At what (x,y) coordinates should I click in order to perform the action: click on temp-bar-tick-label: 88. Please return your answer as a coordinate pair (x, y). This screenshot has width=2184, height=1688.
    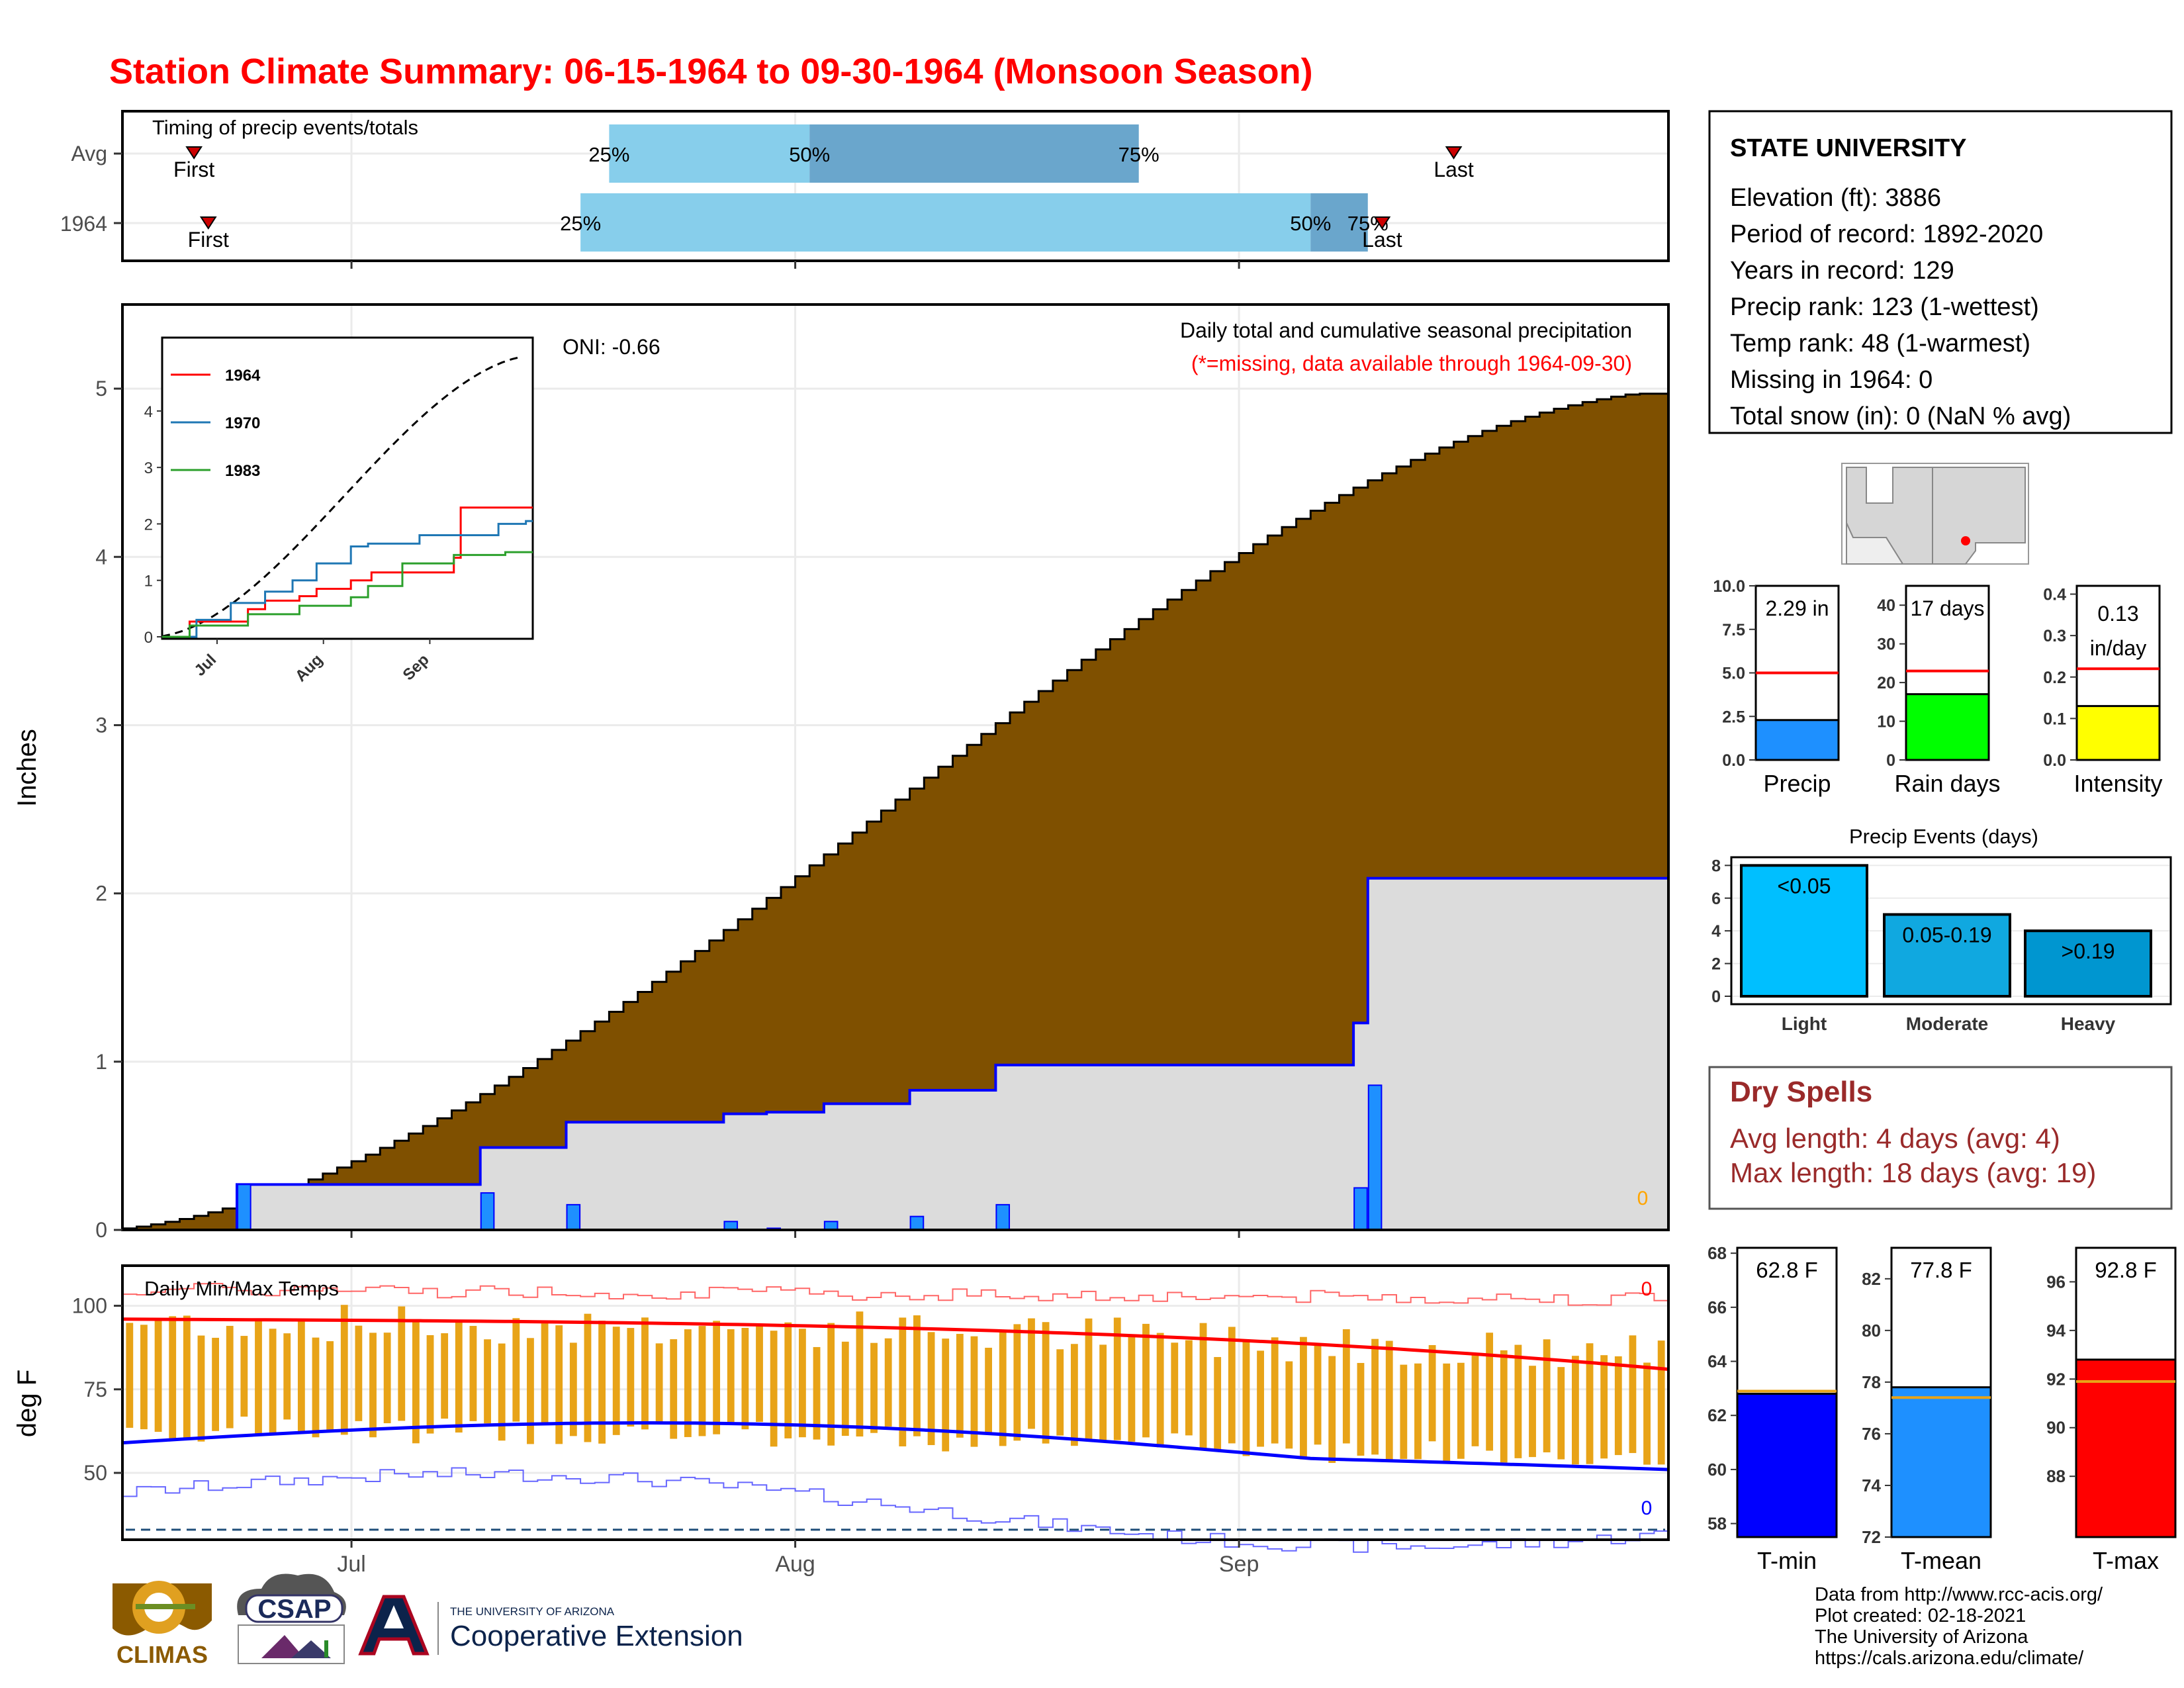
    Looking at the image, I should click on (2056, 1476).